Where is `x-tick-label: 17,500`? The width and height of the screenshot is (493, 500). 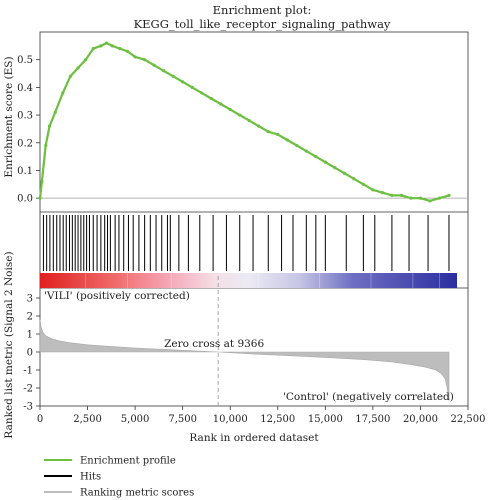 x-tick-label: 17,500 is located at coordinates (372, 419).